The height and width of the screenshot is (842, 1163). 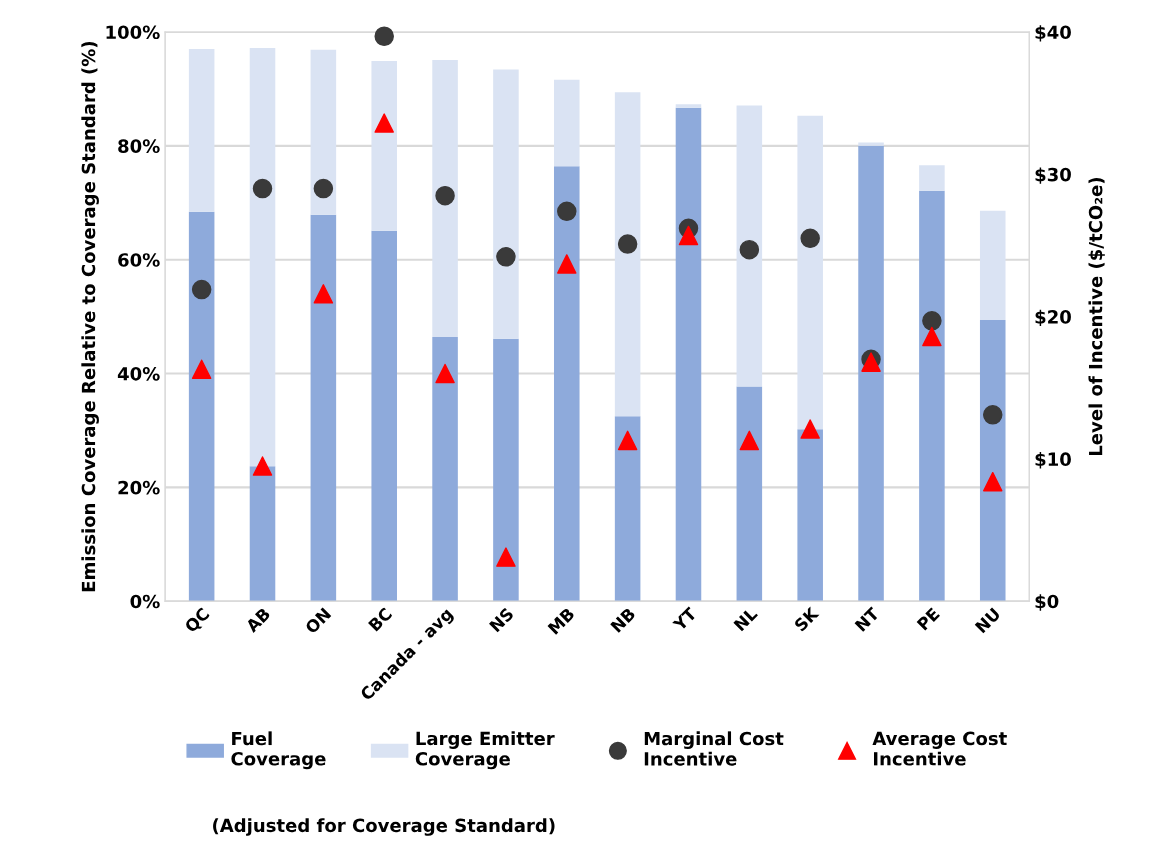 I want to click on x-tick-label: AB, so click(x=257, y=620).